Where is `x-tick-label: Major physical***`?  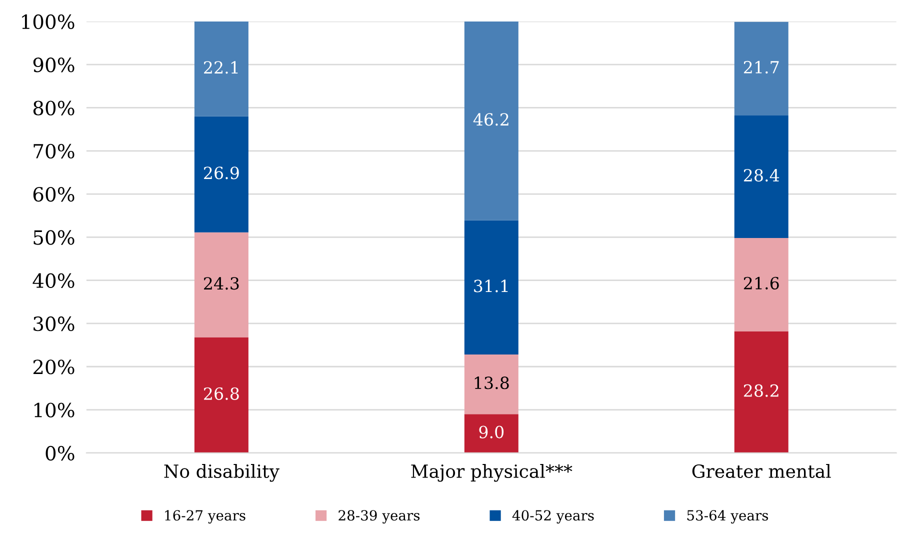
x-tick-label: Major physical*** is located at coordinates (491, 473).